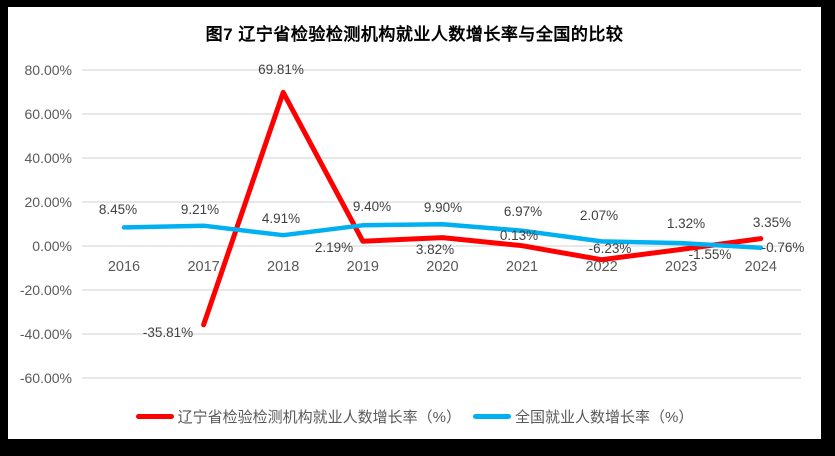  Describe the element at coordinates (203, 267) in the screenshot. I see `x-axis-tick-label: 2017` at that location.